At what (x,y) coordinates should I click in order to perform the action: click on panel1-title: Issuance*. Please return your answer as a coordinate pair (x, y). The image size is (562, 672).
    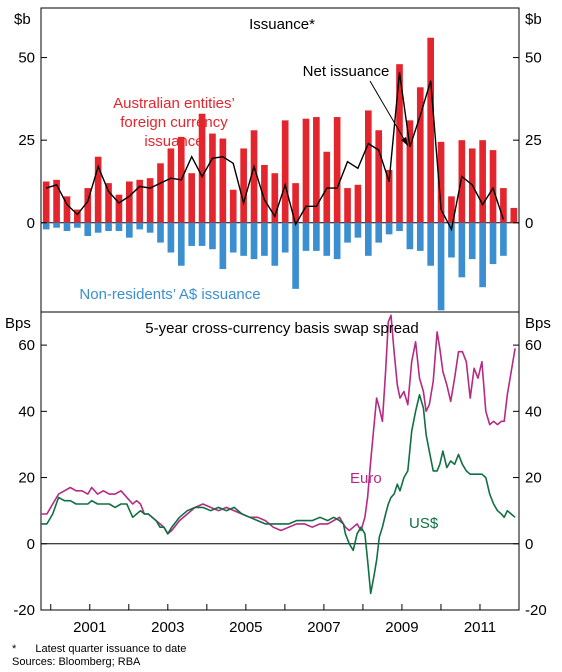
    Looking at the image, I should click on (282, 24).